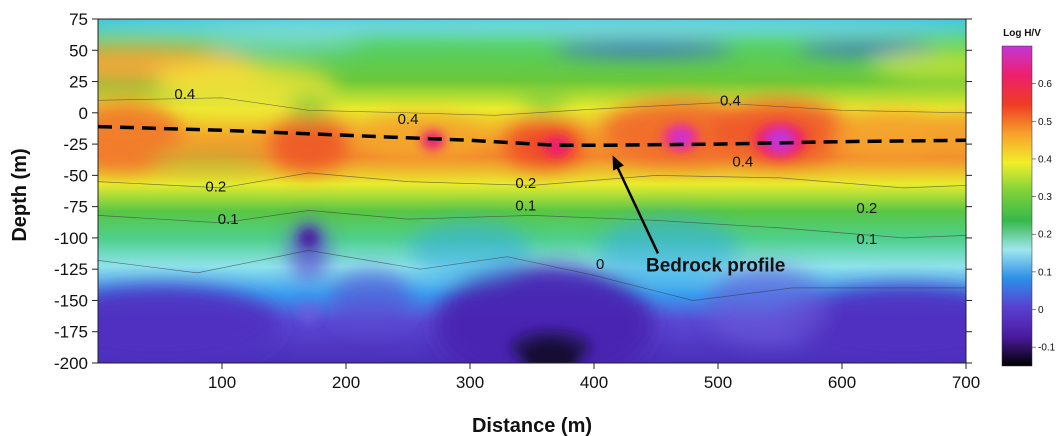  Describe the element at coordinates (71, 238) in the screenshot. I see `y-tick-label: -100` at that location.